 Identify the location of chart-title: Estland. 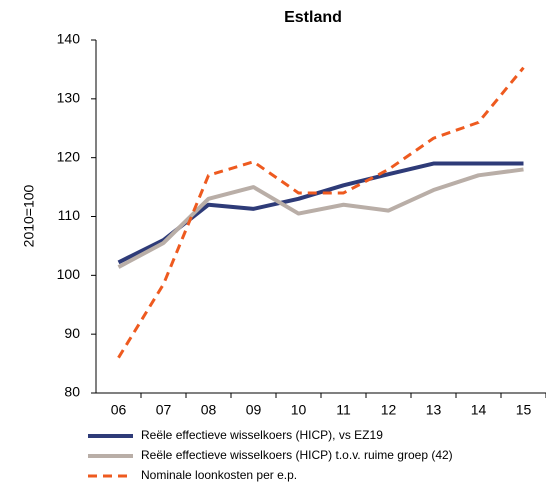
(313, 17).